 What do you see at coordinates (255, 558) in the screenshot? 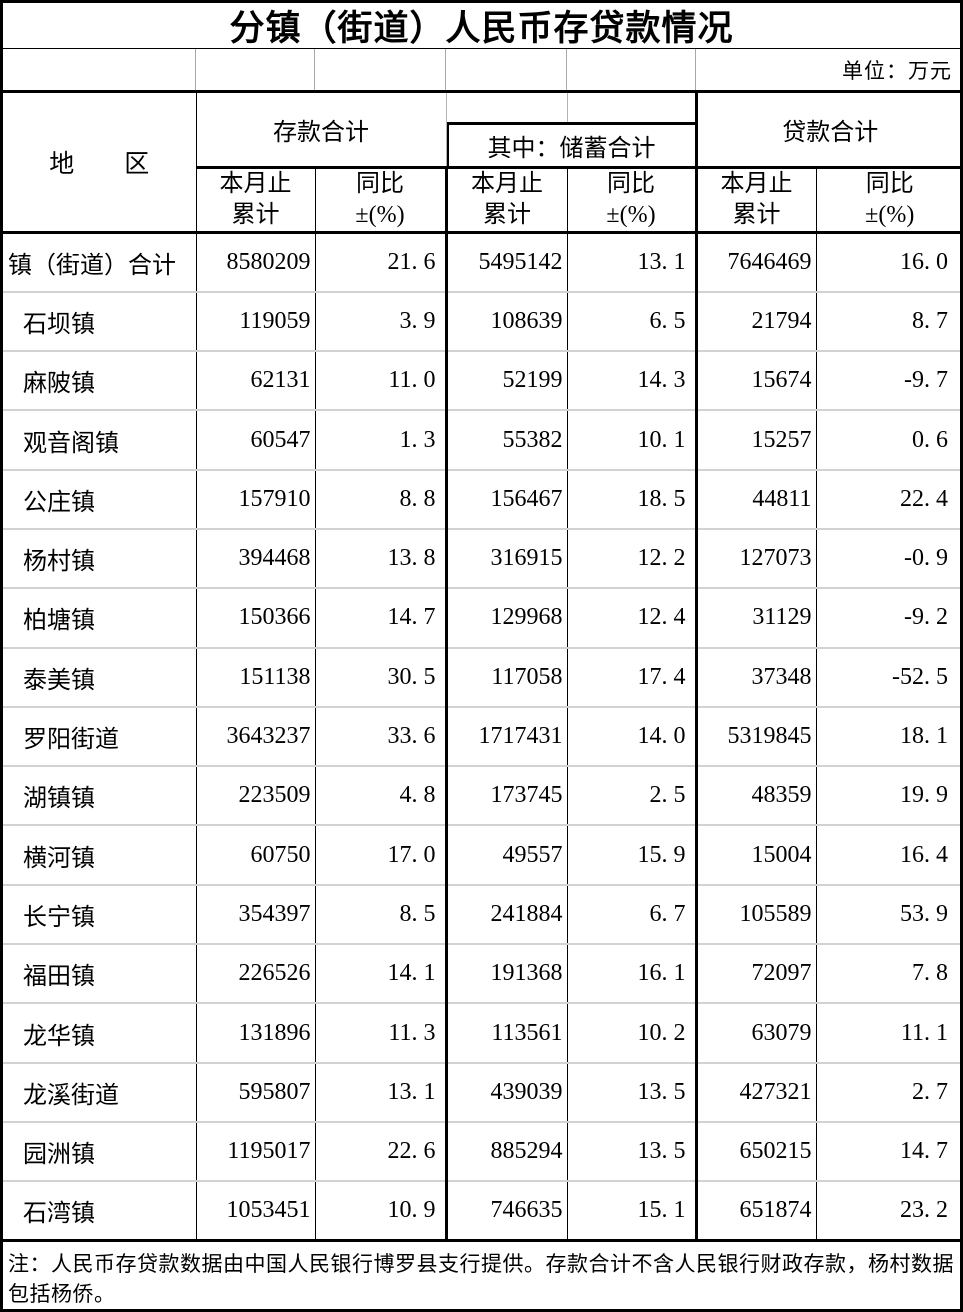
I see `deposit-value: 394468` at bounding box center [255, 558].